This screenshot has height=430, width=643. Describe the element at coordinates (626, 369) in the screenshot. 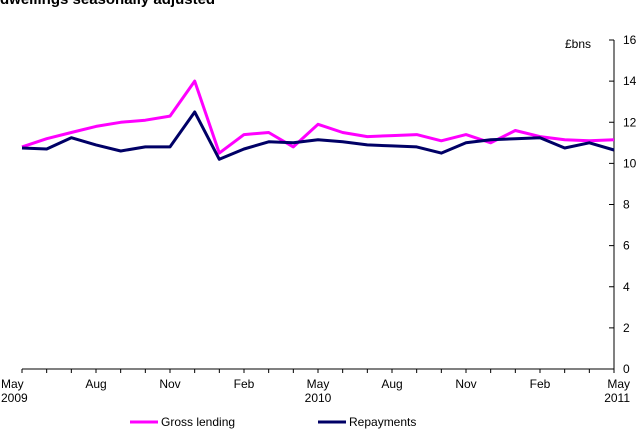

I see `y-tick-label: 0` at that location.